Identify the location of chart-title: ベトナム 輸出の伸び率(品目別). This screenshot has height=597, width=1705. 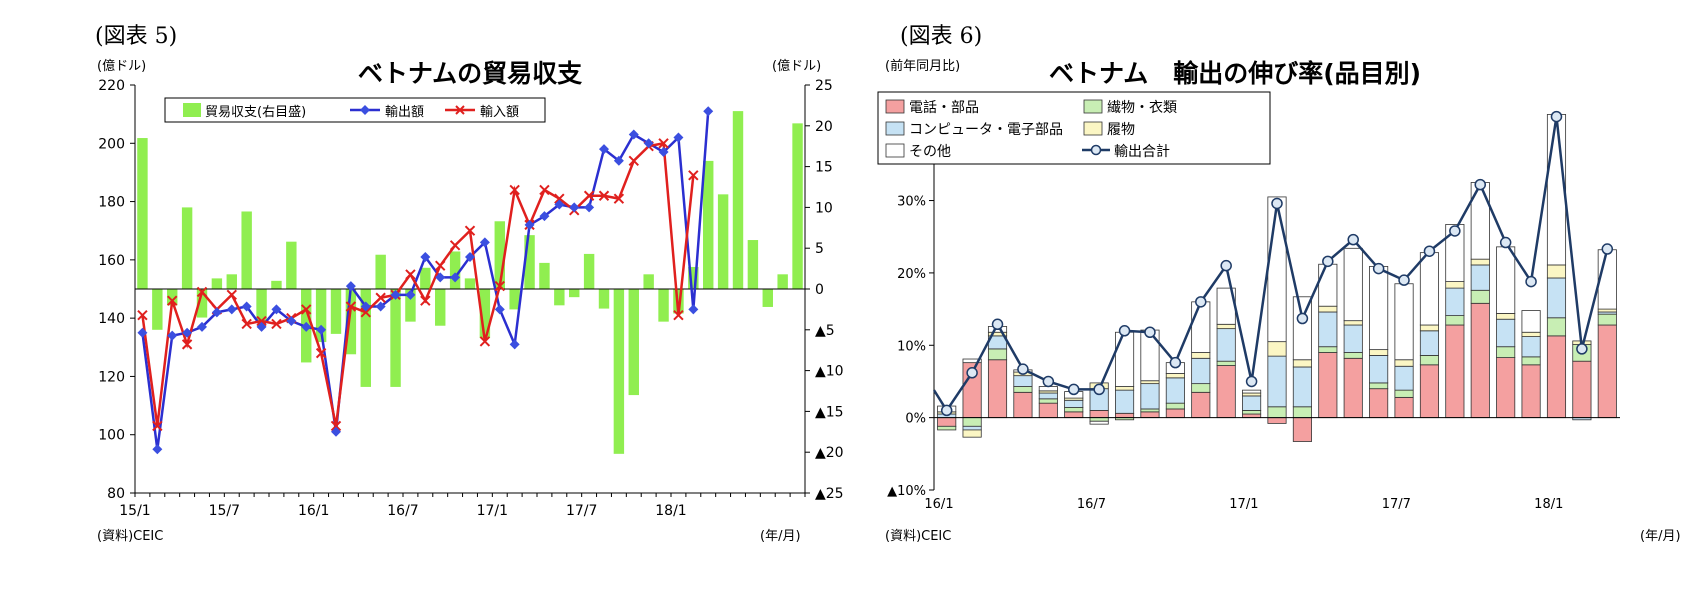
(1235, 73).